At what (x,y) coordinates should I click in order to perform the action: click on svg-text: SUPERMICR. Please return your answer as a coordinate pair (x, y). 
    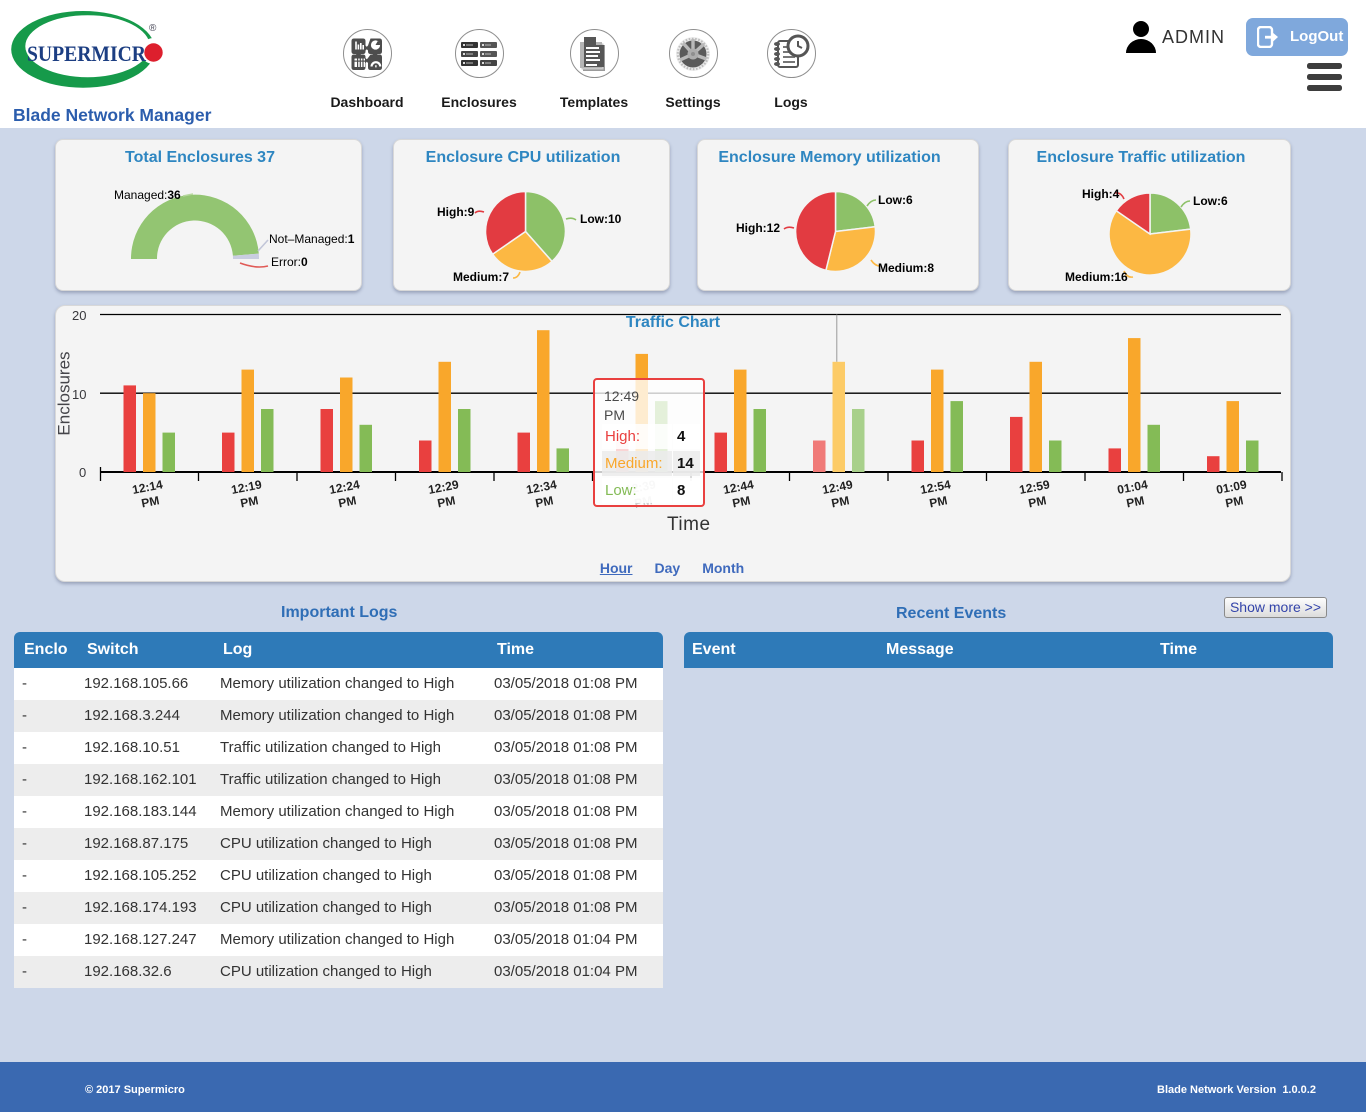
    Looking at the image, I should click on (87, 53).